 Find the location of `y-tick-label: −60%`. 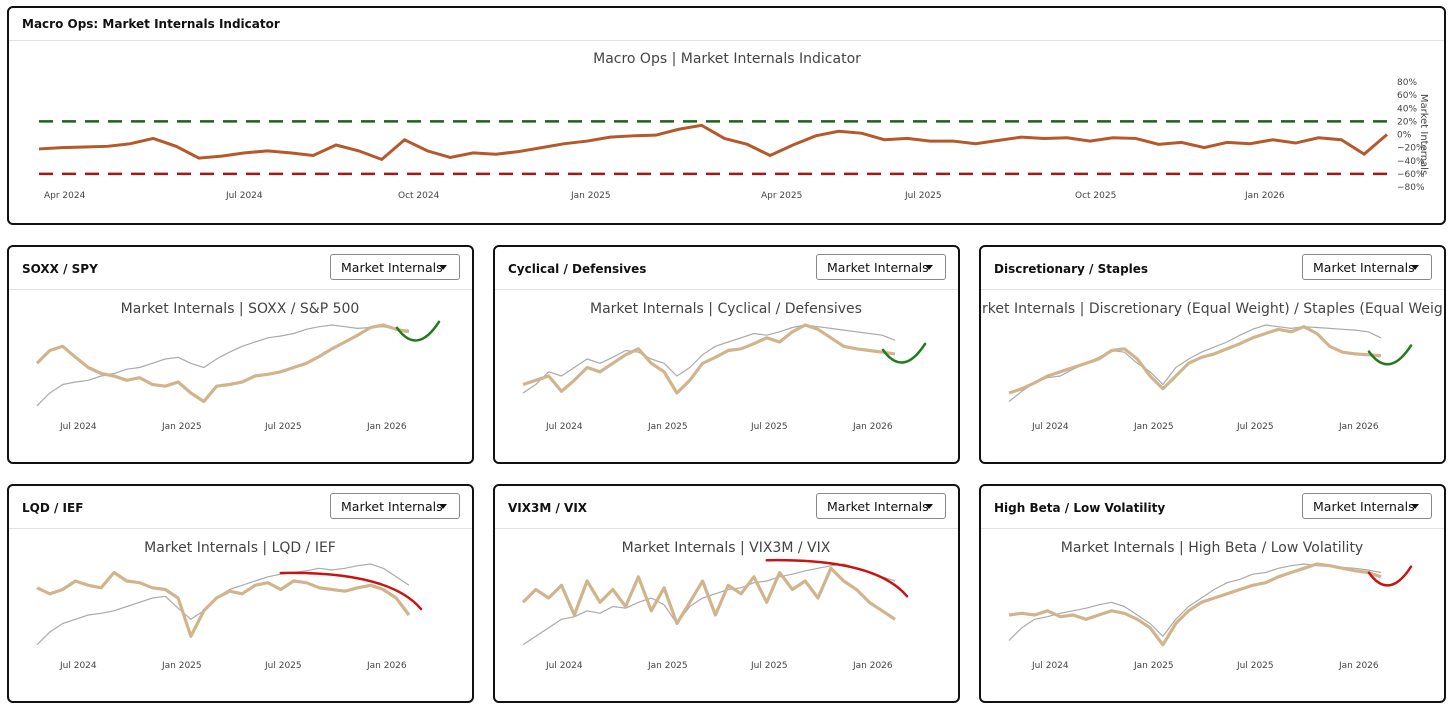

y-tick-label: −60% is located at coordinates (1411, 175).